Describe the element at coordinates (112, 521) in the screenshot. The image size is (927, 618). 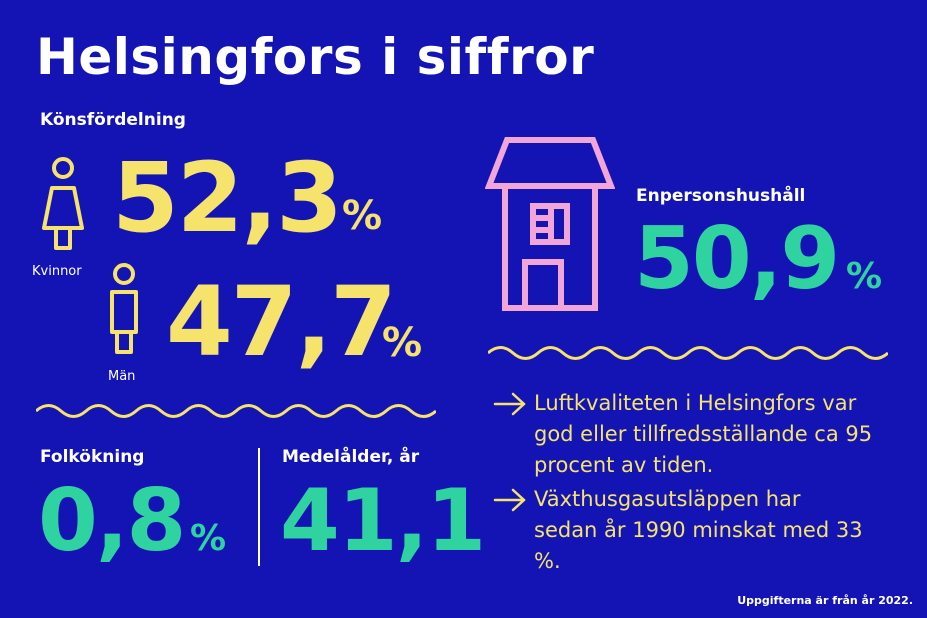
I see `growth-value: 0,8` at that location.